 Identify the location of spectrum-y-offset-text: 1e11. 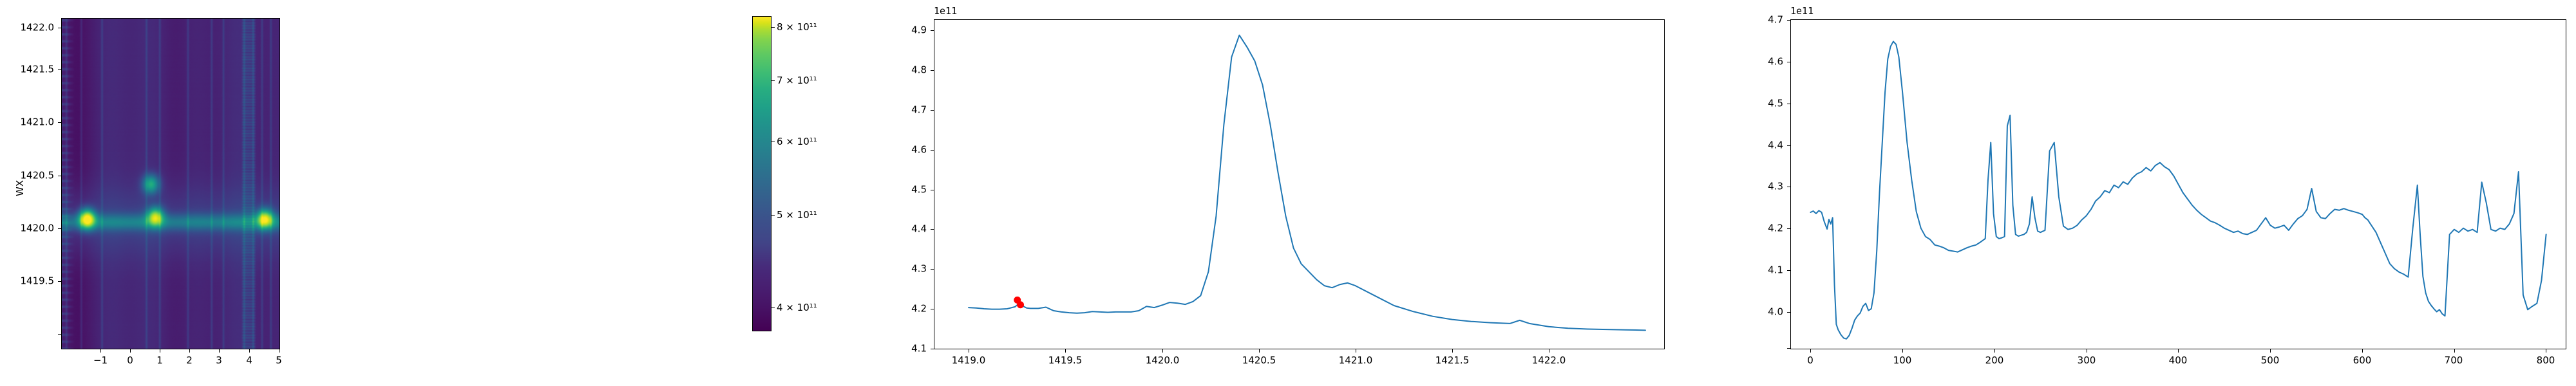
(946, 11).